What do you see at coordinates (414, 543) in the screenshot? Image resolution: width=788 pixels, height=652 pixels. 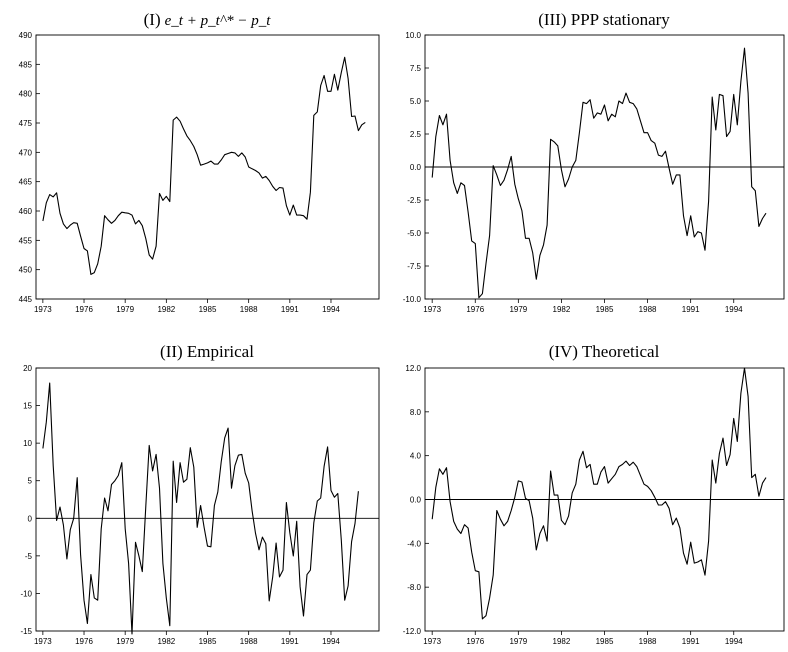 I see `y-tick-label: -4.0` at bounding box center [414, 543].